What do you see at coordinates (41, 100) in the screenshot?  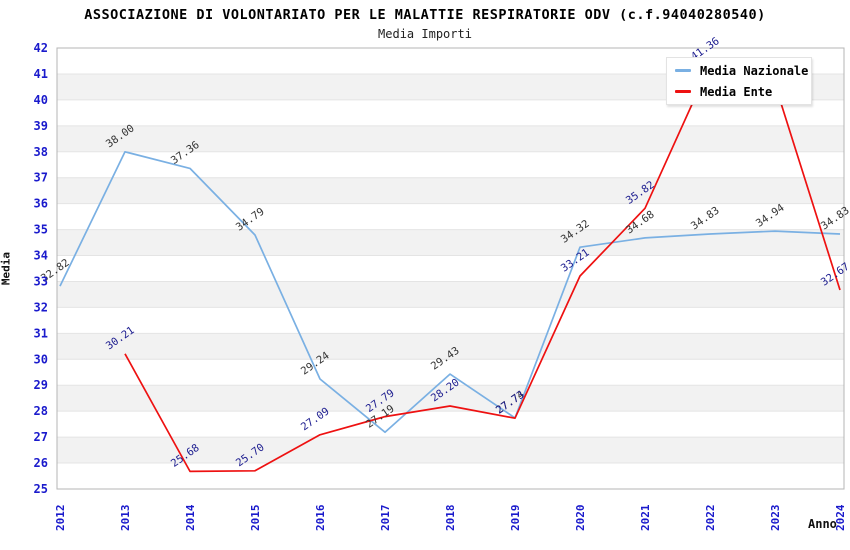 I see `y-tick-label: 40` at bounding box center [41, 100].